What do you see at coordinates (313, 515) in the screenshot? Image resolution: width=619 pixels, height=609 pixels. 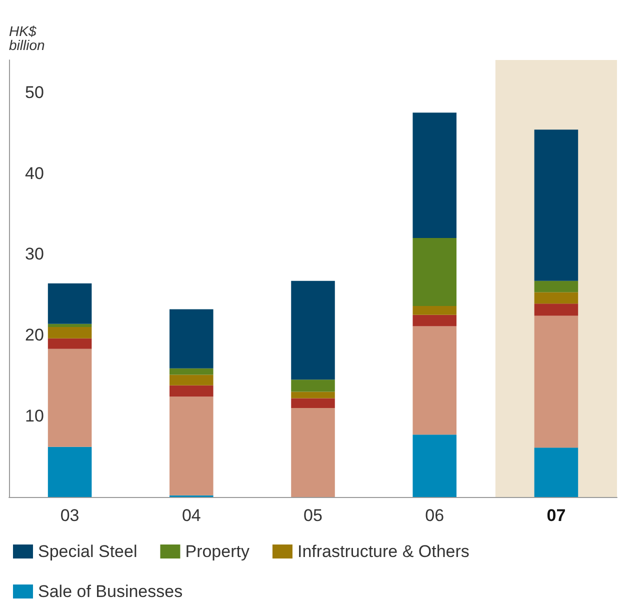 I see `x-tick-label: 05` at bounding box center [313, 515].